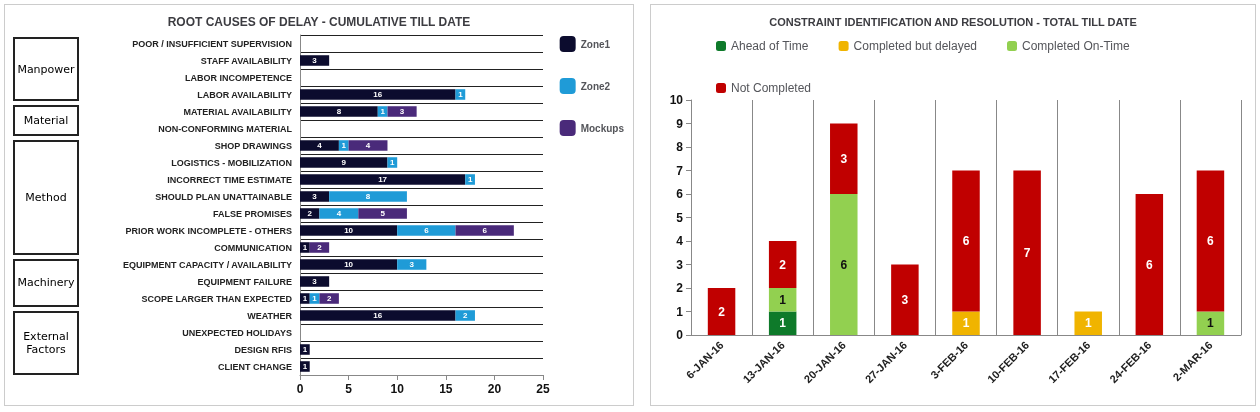 This screenshot has width=1260, height=412. What do you see at coordinates (212, 43) in the screenshot?
I see `y-tick-label: POOR / INSUFFICIENT SUPERVISION` at bounding box center [212, 43].